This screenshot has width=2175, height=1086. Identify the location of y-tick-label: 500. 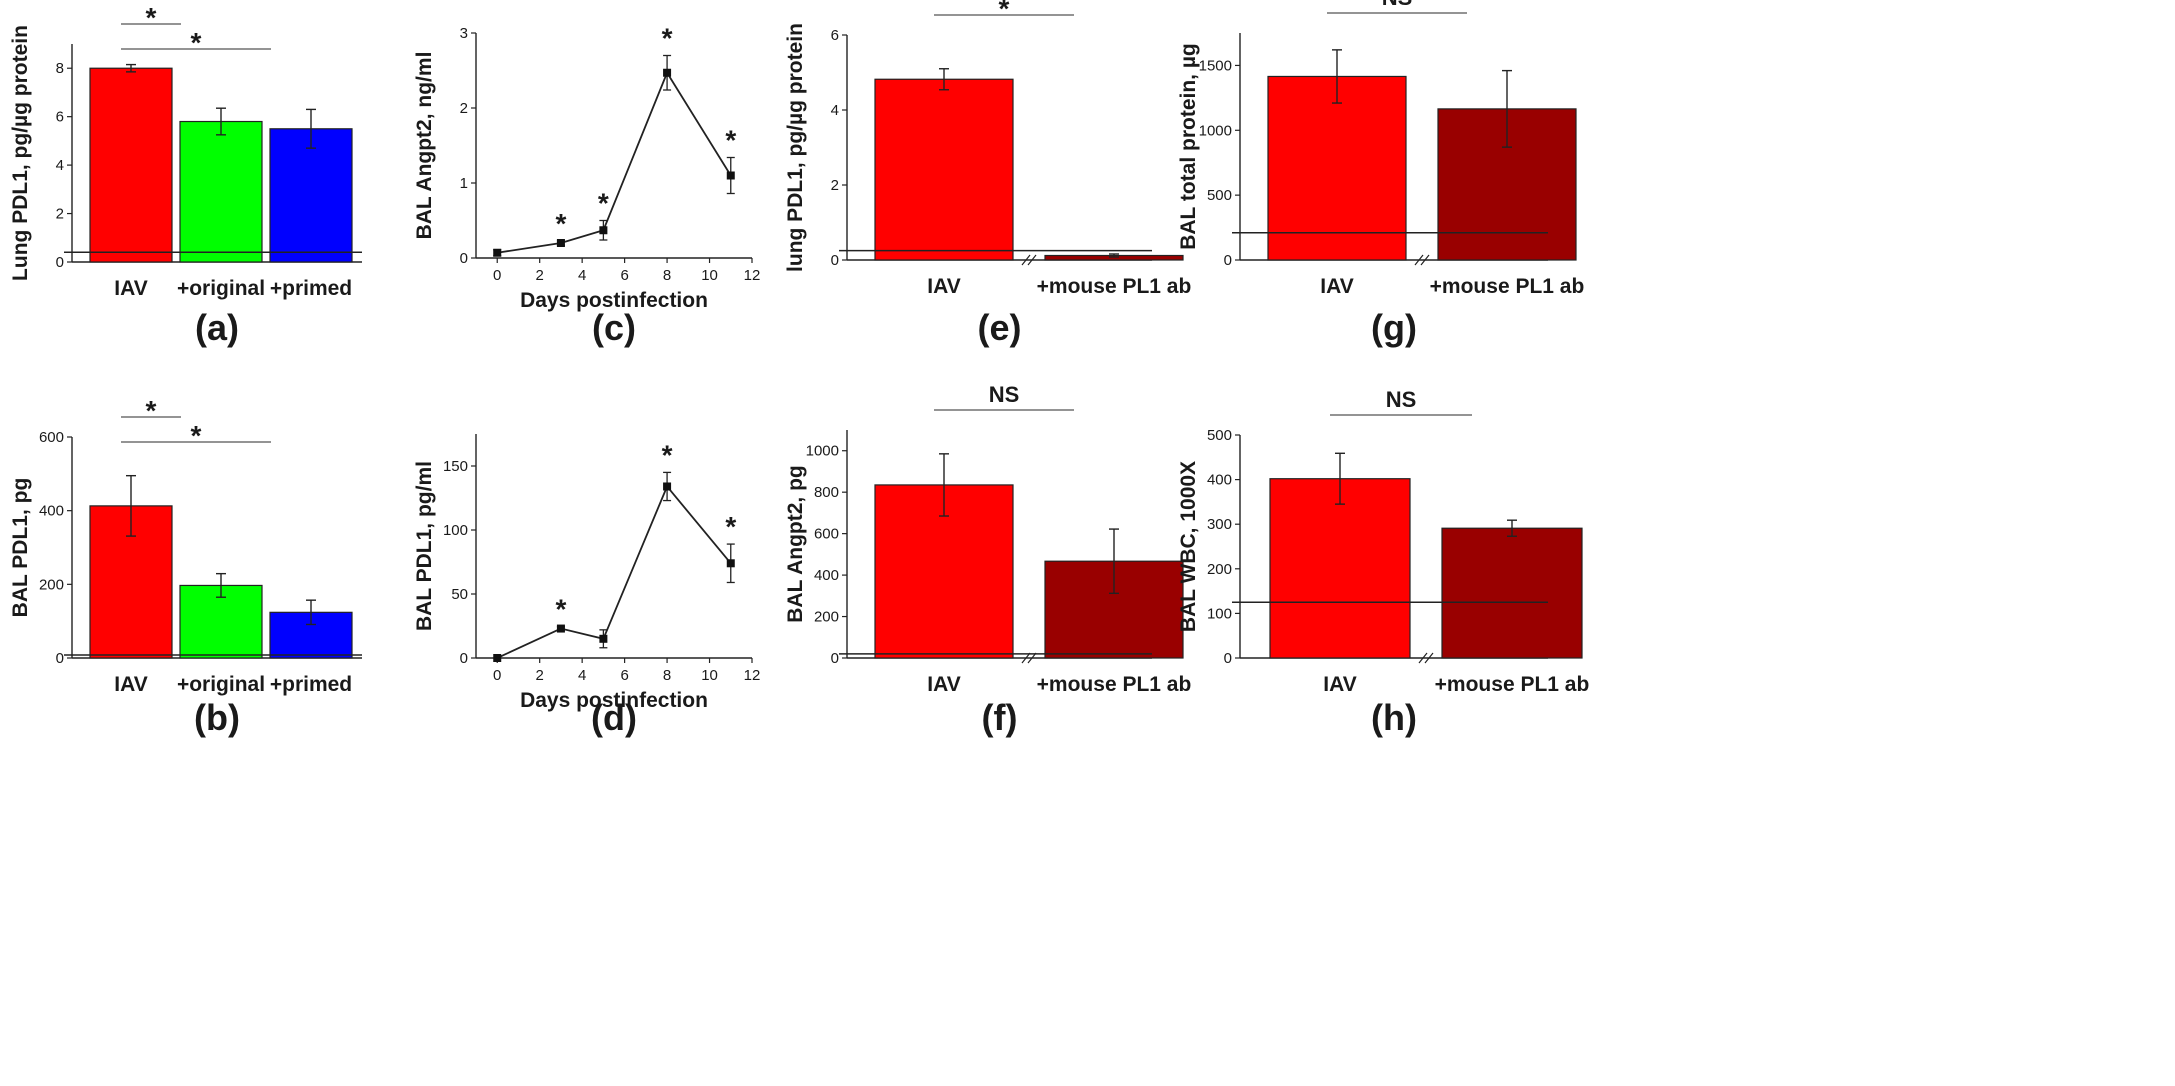
(1219, 195).